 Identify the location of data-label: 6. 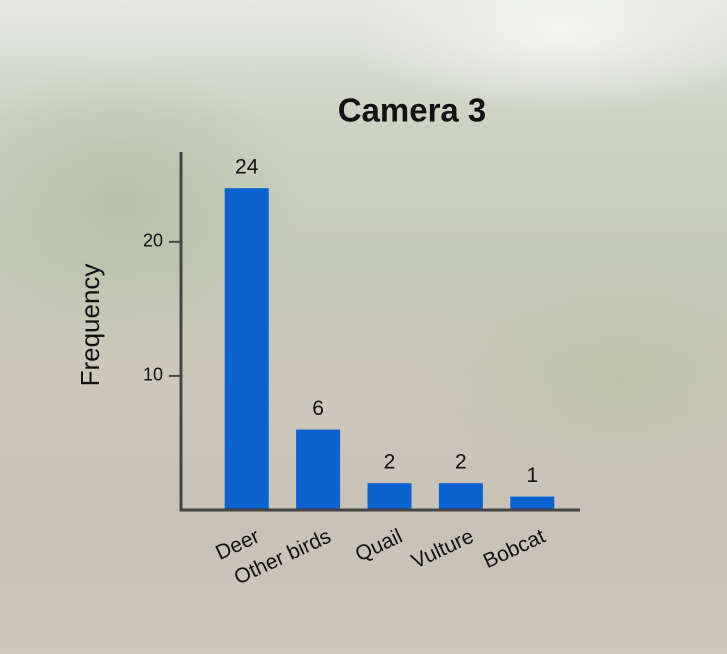
(318, 408).